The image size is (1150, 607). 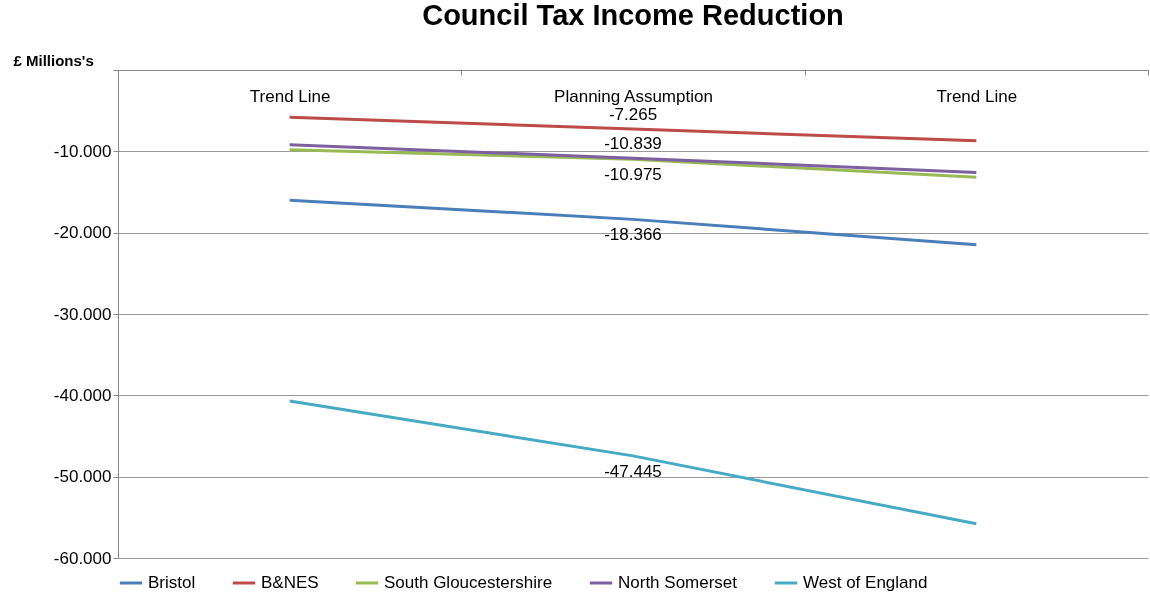 I want to click on y-tick-label: -30.000, so click(x=82, y=314).